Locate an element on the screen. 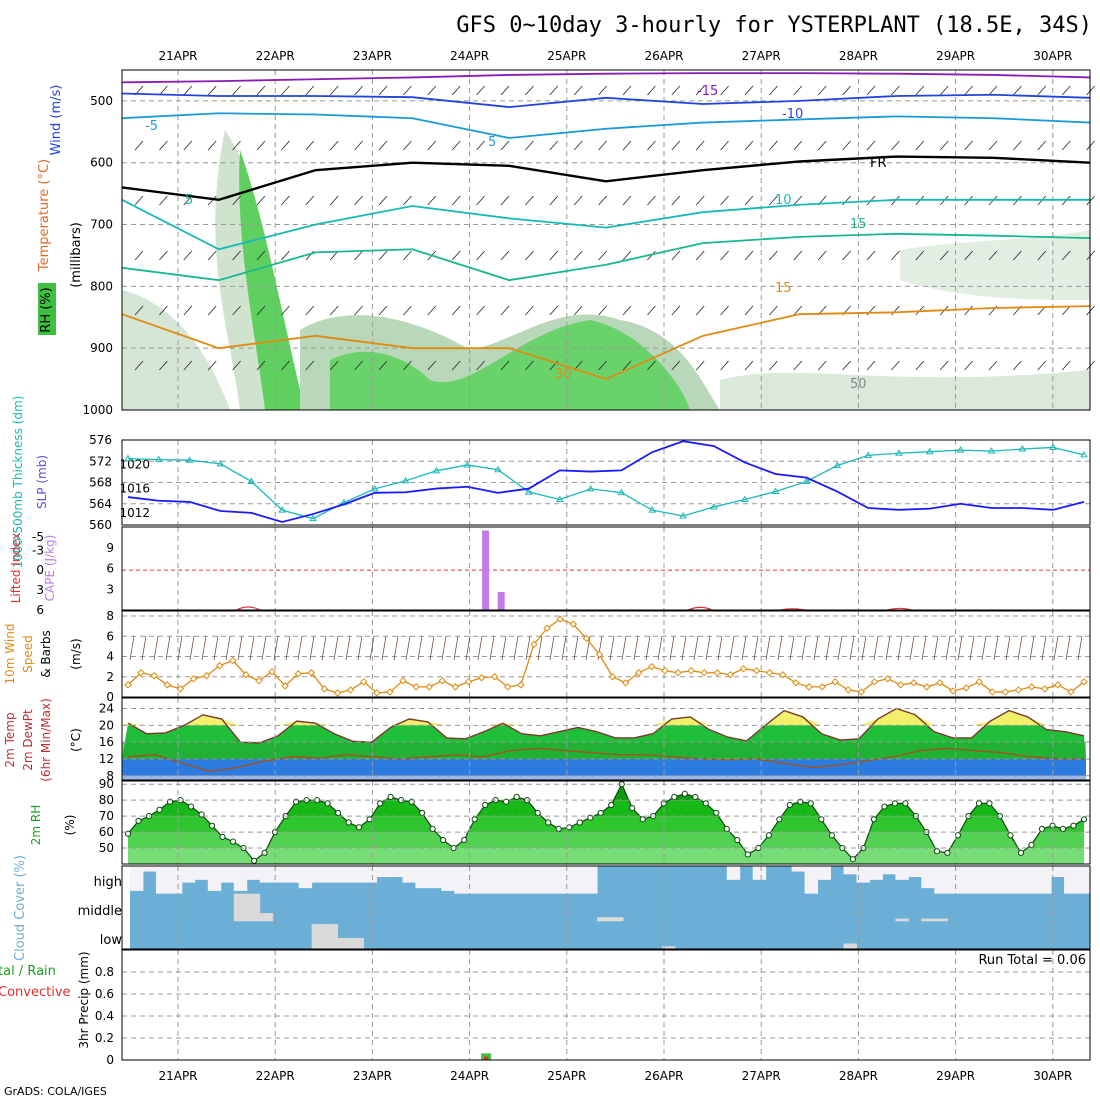 The width and height of the screenshot is (1100, 1100). ylabel-rh: RH (%) is located at coordinates (46, 309).